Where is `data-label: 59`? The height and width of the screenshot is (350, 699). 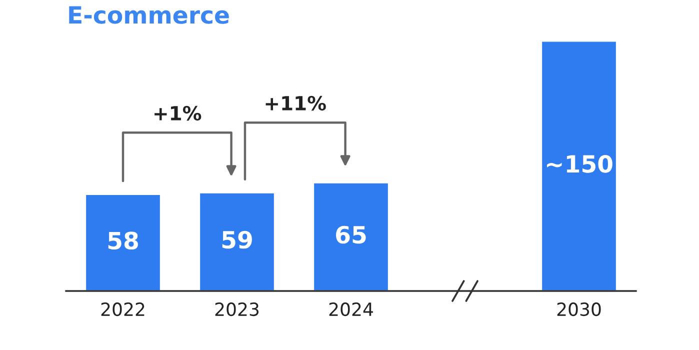 data-label: 59 is located at coordinates (237, 239).